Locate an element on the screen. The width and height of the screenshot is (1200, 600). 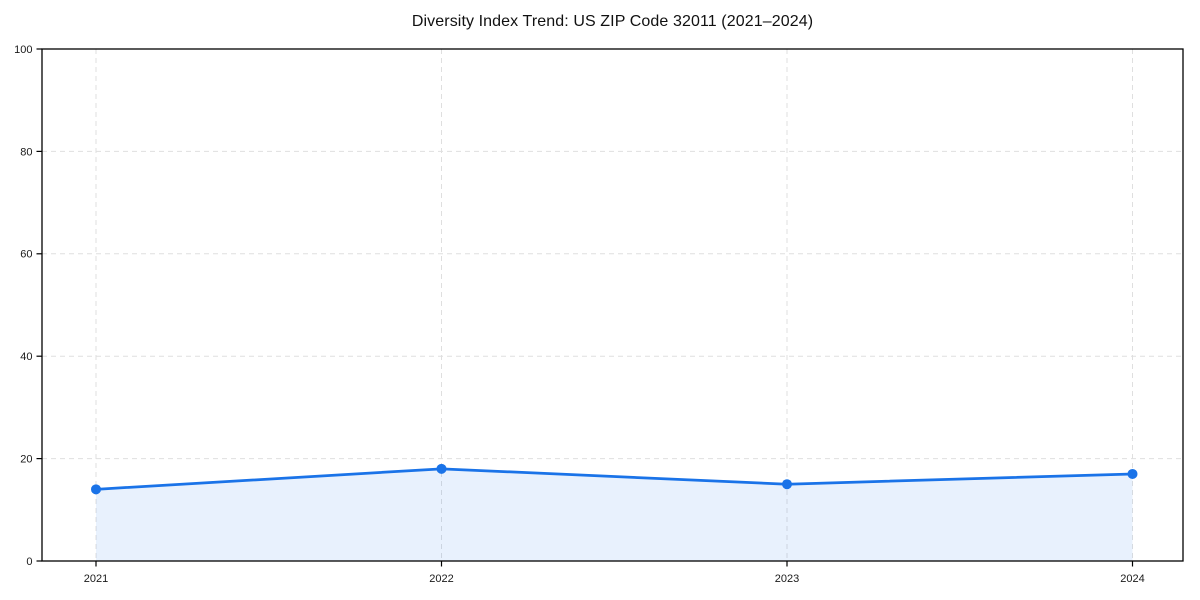
trend-line is located at coordinates (614, 479).